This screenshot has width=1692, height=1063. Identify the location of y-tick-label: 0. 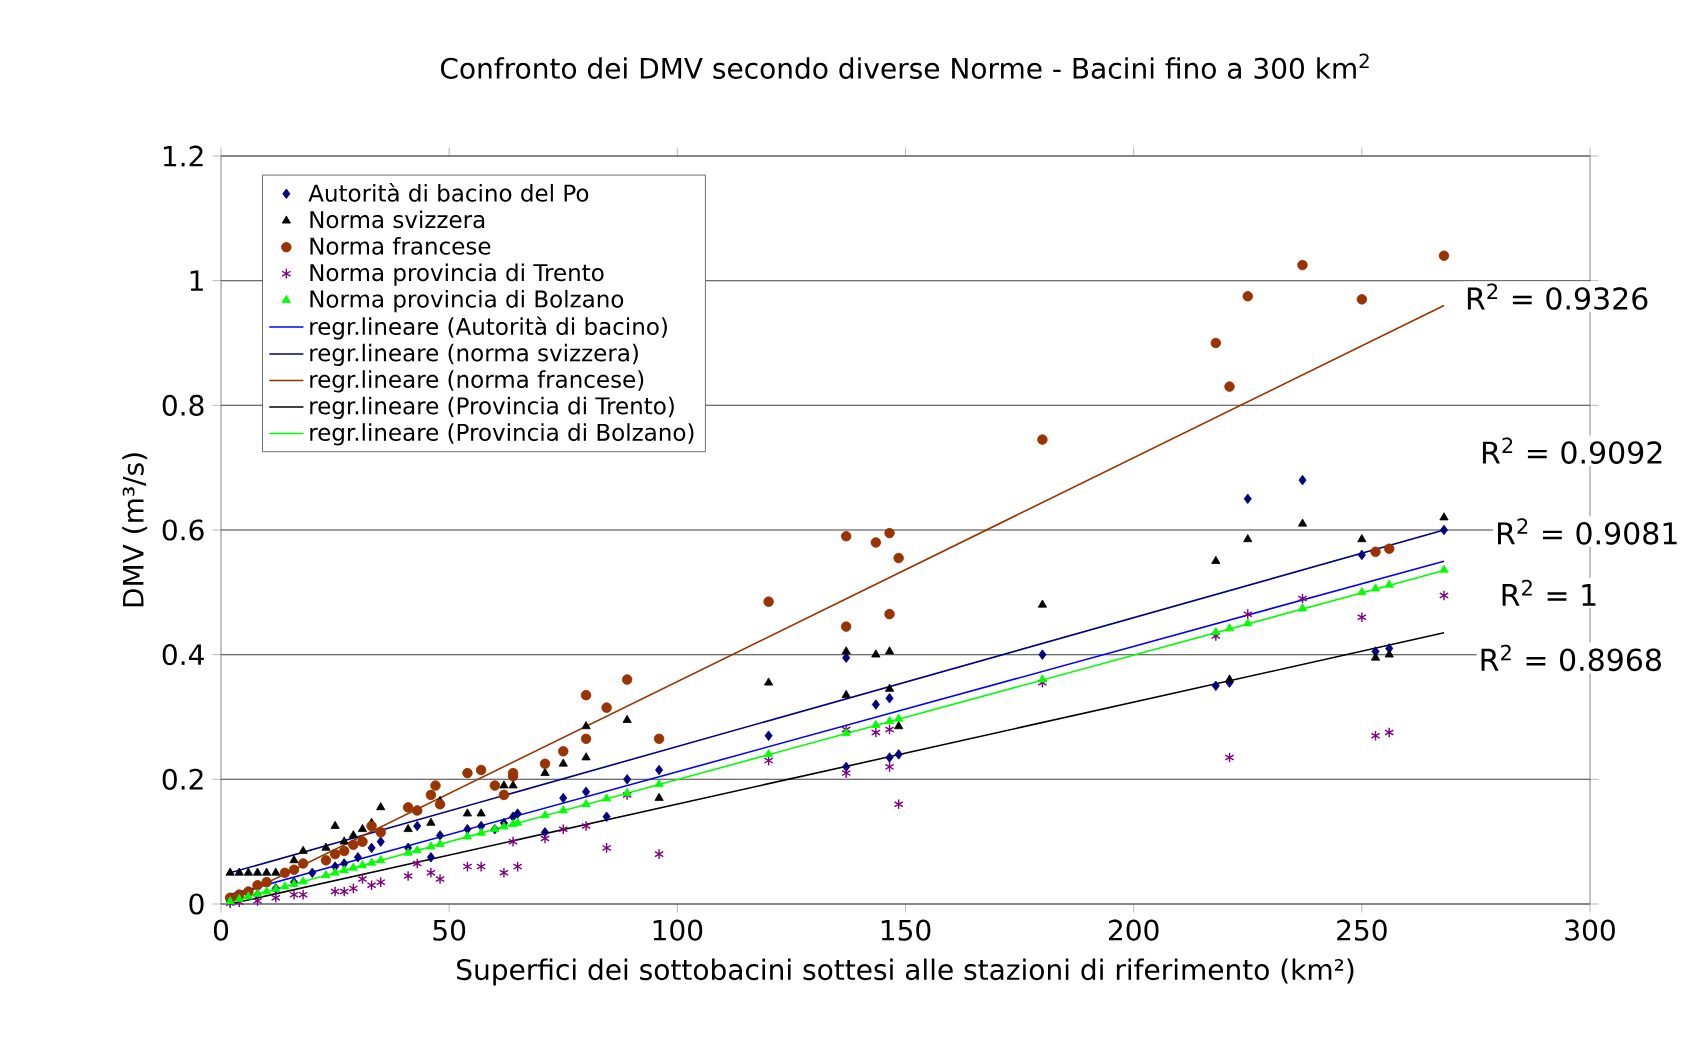
(196, 904).